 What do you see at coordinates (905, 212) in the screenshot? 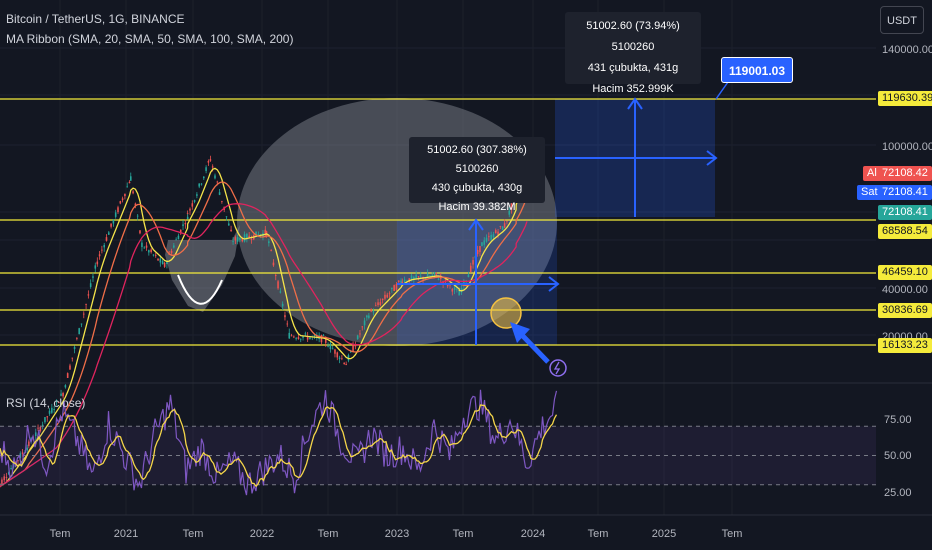
I see `last-price: 72108.41` at bounding box center [905, 212].